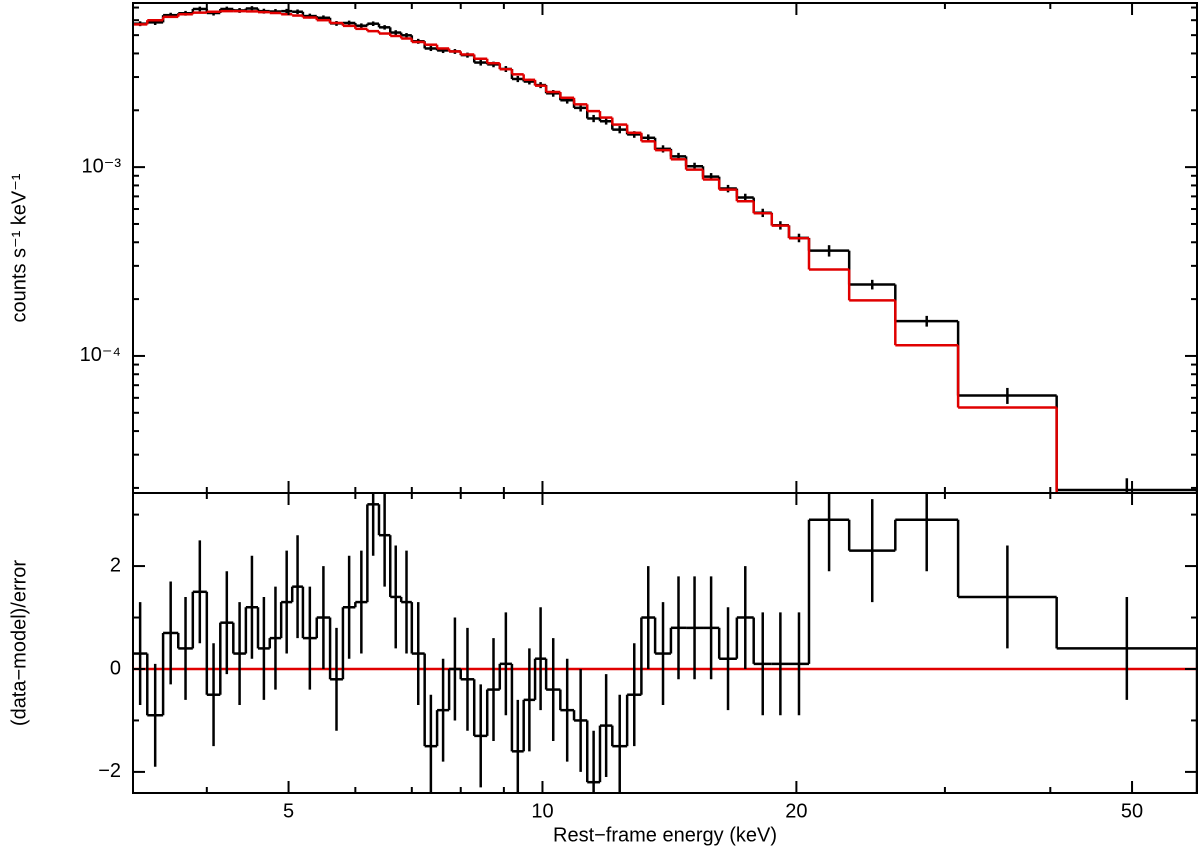 The height and width of the screenshot is (853, 1200). Describe the element at coordinates (1132, 811) in the screenshot. I see `x-tick-label: 50` at that location.